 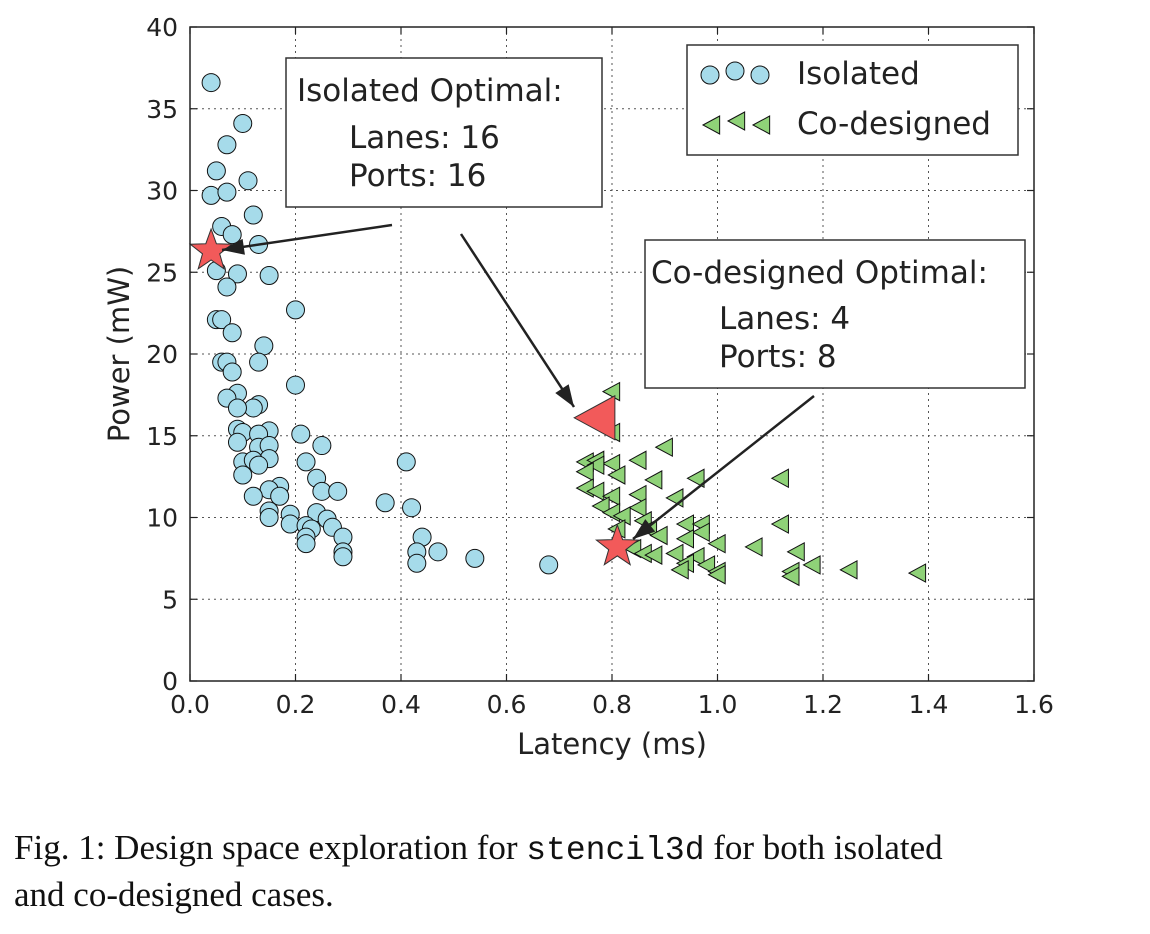 What do you see at coordinates (430, 91) in the screenshot?
I see `annotation-title: Isolated Optimal:` at bounding box center [430, 91].